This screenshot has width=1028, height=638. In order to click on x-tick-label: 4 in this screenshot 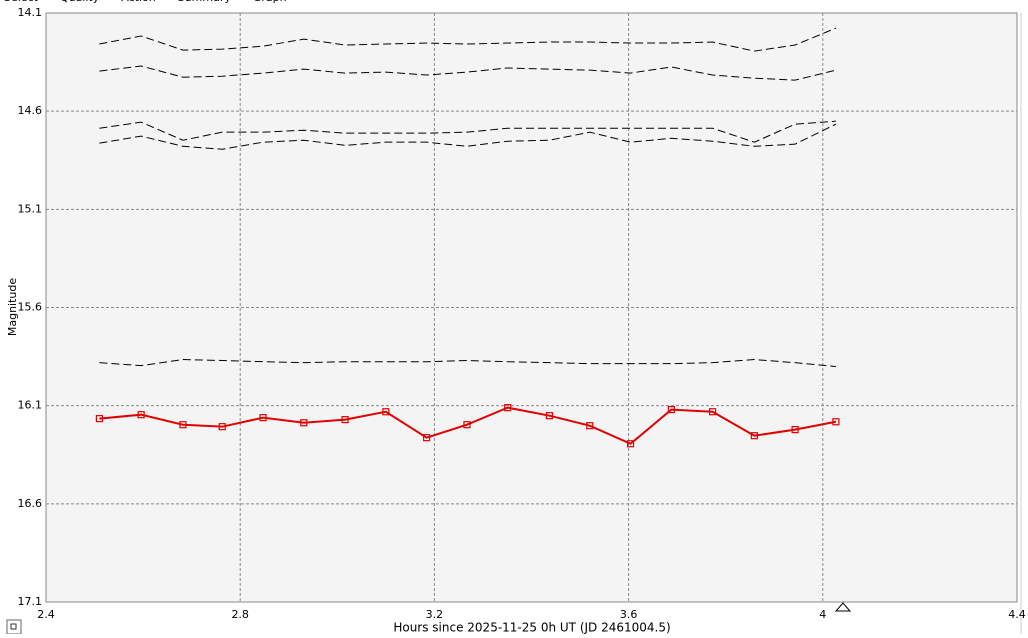, I will do `click(822, 614)`.